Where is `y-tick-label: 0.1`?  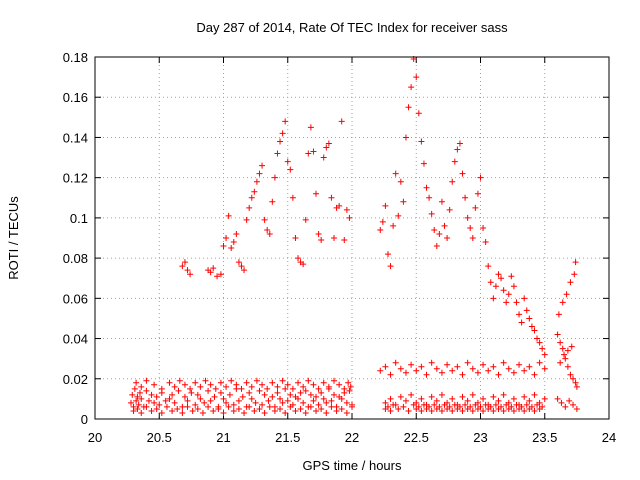 y-tick-label: 0.1 is located at coordinates (79, 218).